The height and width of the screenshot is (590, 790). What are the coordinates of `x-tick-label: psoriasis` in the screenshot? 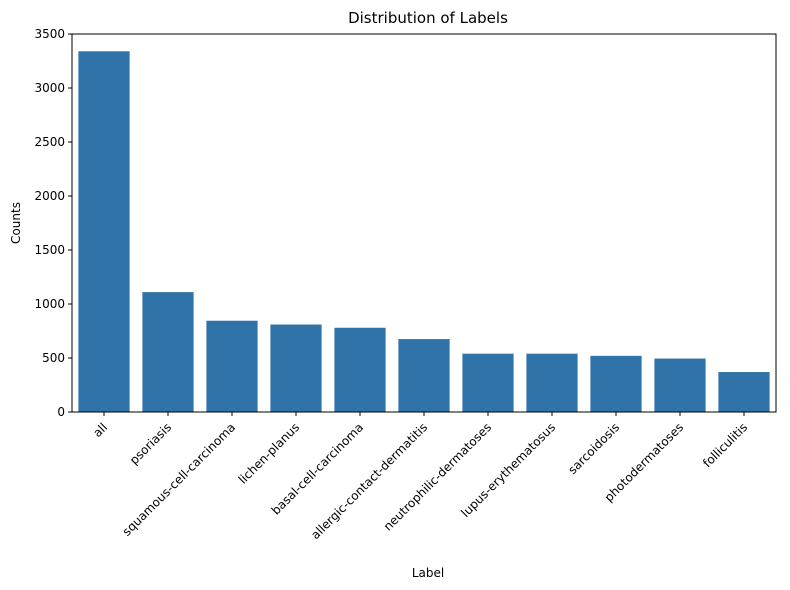 It's located at (150, 443).